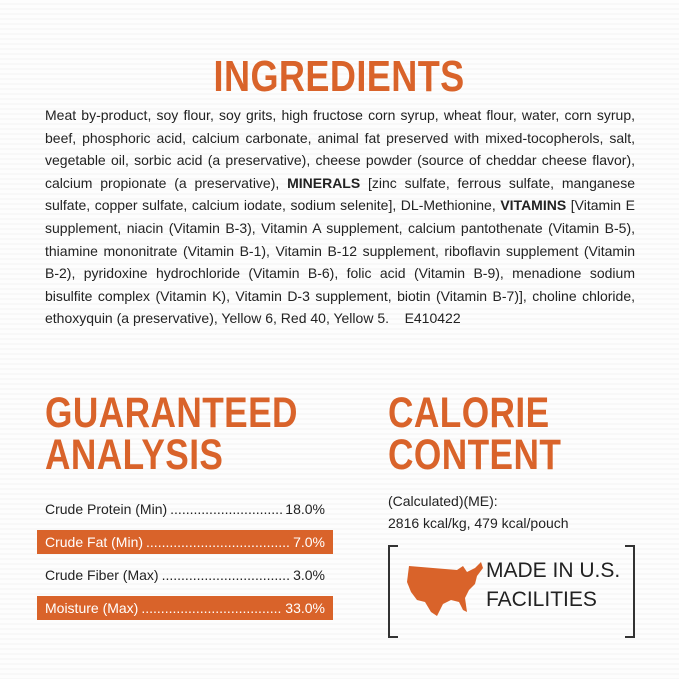  Describe the element at coordinates (553, 585) in the screenshot. I see `made-in-usa-badge: MADE IN U.S. FACILITIES` at that location.